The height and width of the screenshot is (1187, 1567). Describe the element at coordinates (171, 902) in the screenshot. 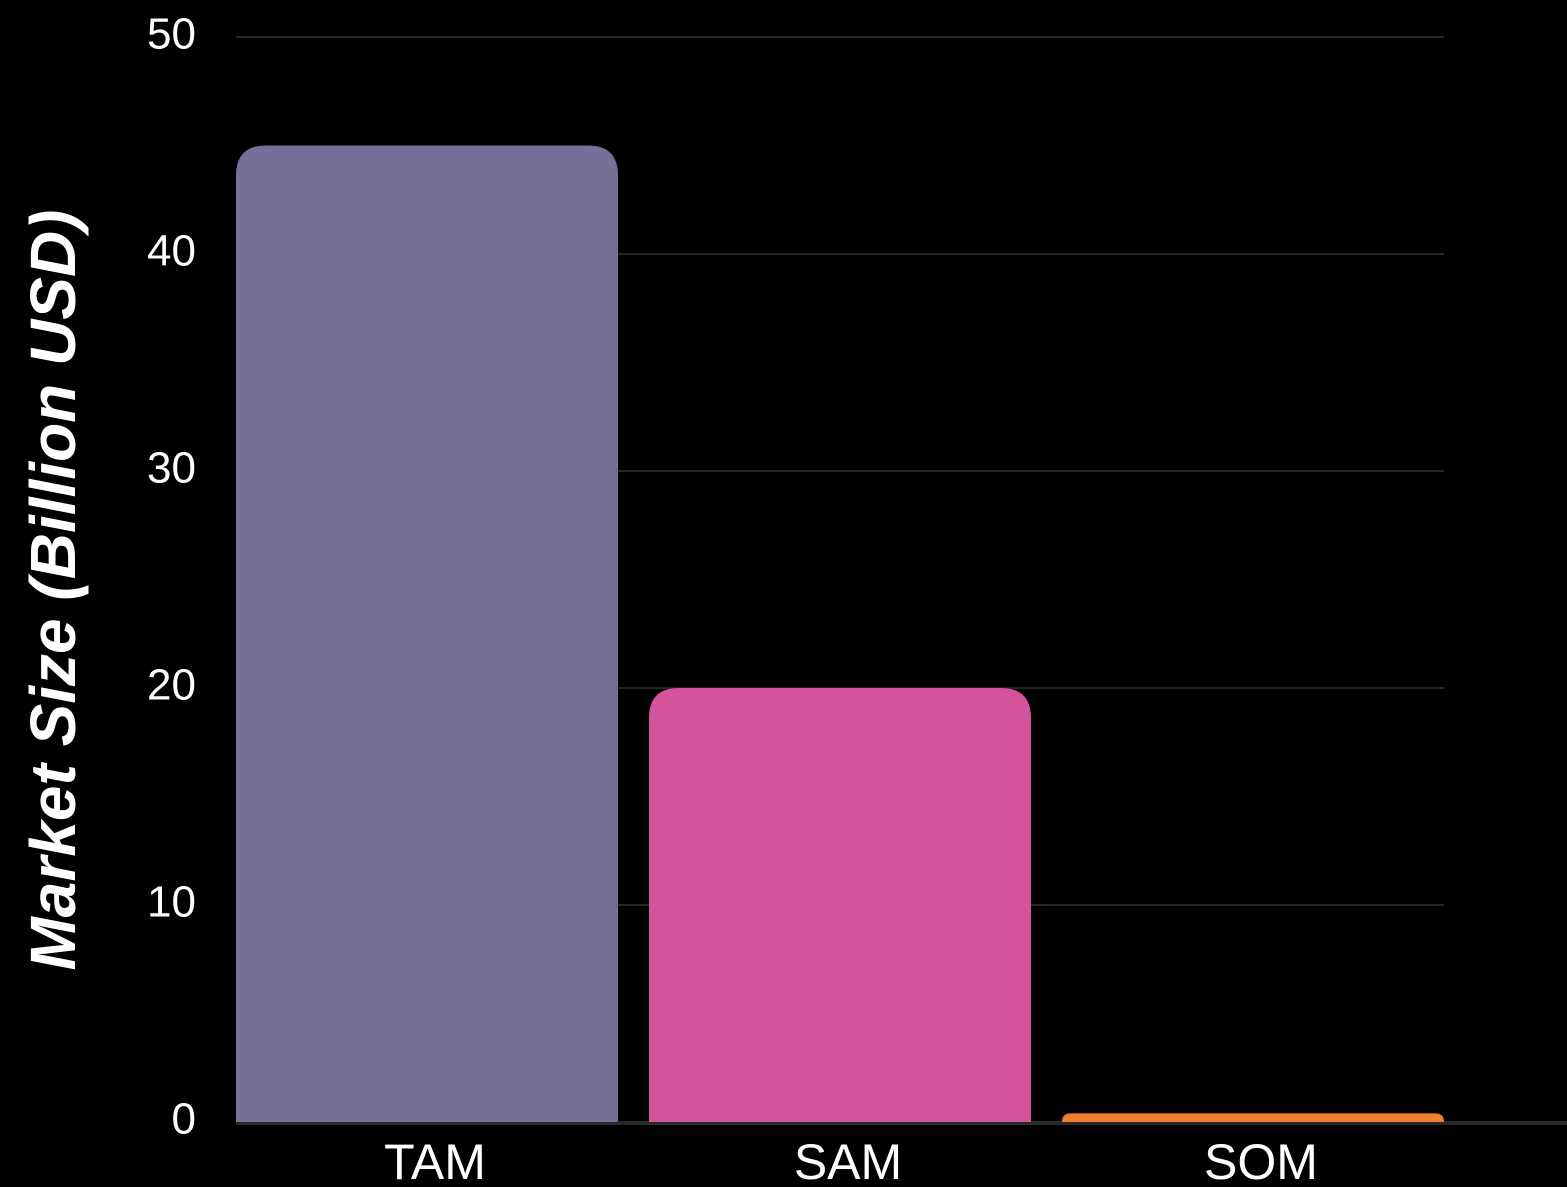

I see `y-tick-label: 10` at that location.